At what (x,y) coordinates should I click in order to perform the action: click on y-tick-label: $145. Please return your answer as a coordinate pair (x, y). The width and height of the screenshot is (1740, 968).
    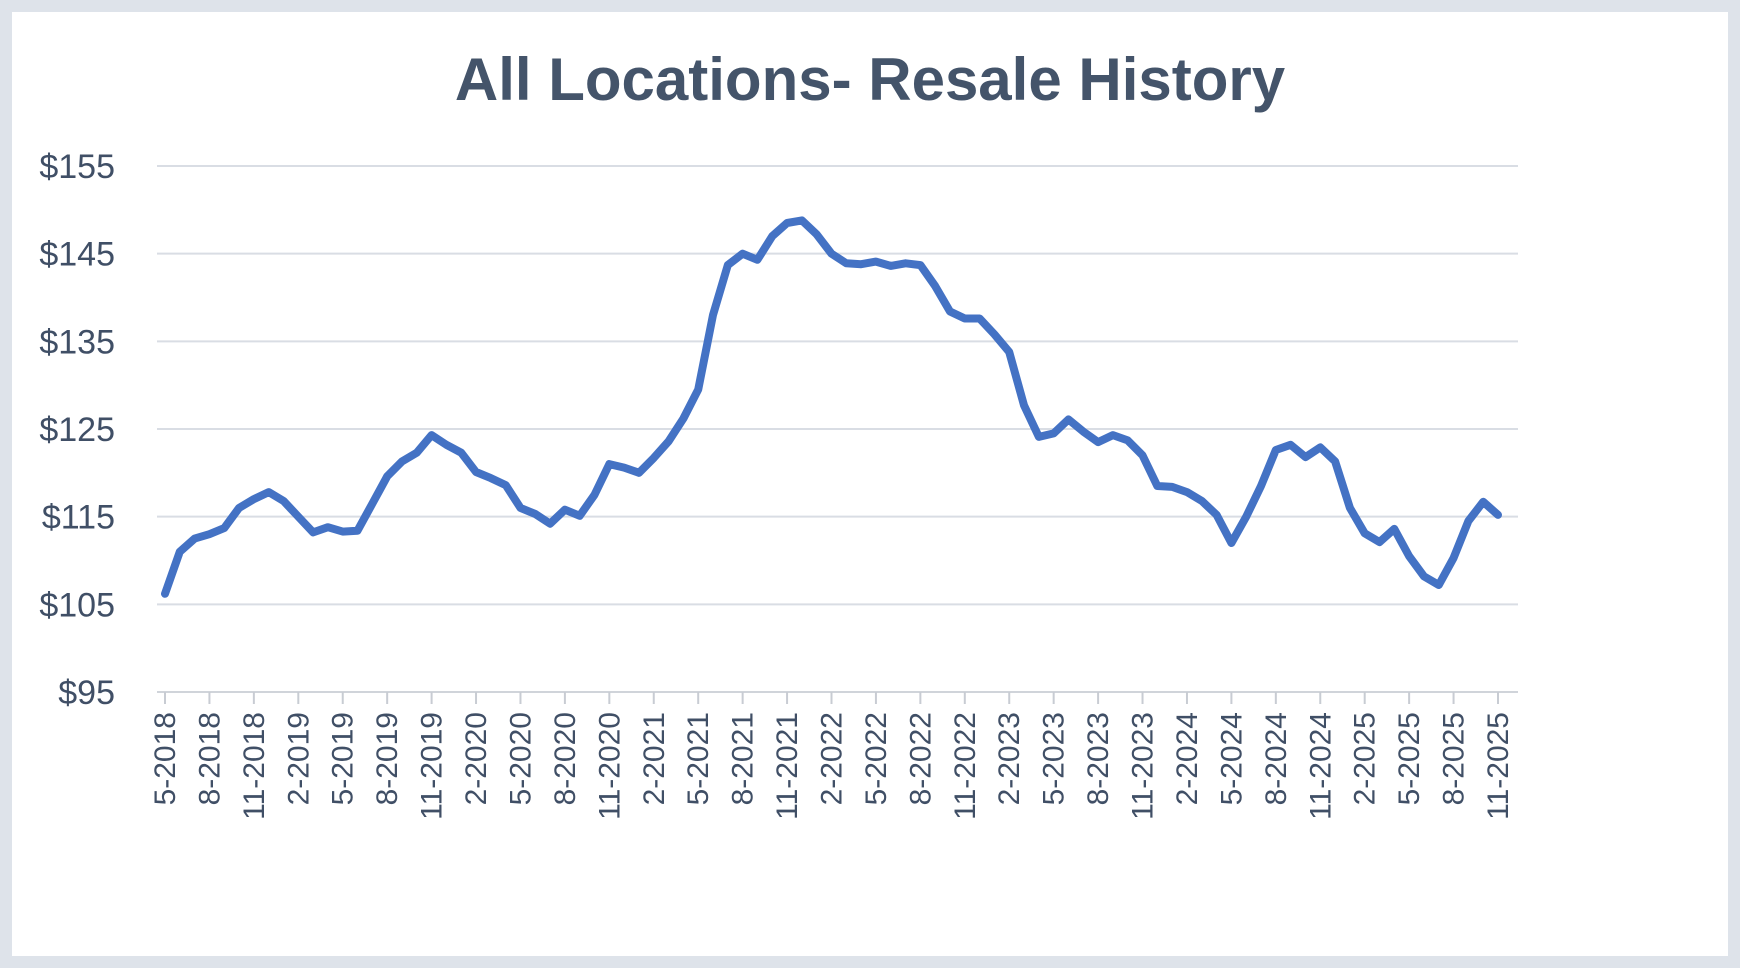
    Looking at the image, I should click on (77, 255).